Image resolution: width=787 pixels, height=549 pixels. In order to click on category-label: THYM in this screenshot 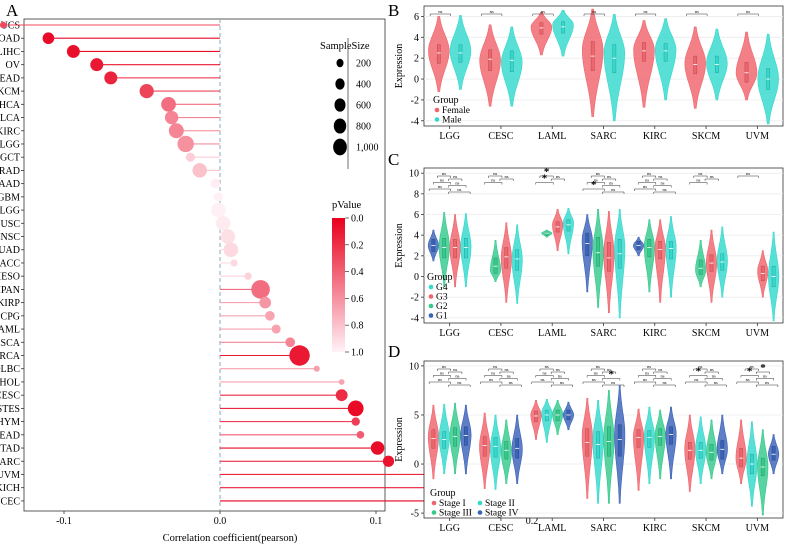, I will do `click(10, 422)`.